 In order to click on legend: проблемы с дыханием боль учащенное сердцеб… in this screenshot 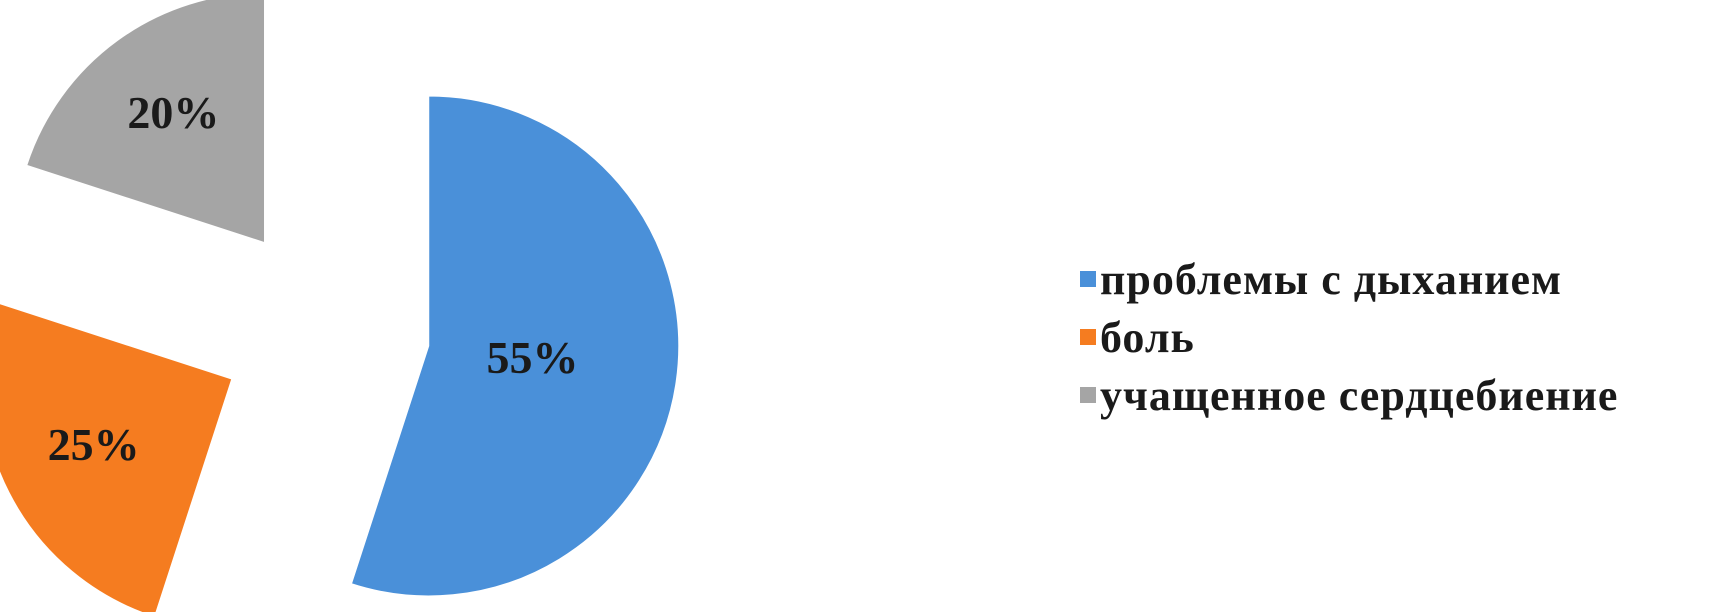, I will do `click(1349, 337)`.